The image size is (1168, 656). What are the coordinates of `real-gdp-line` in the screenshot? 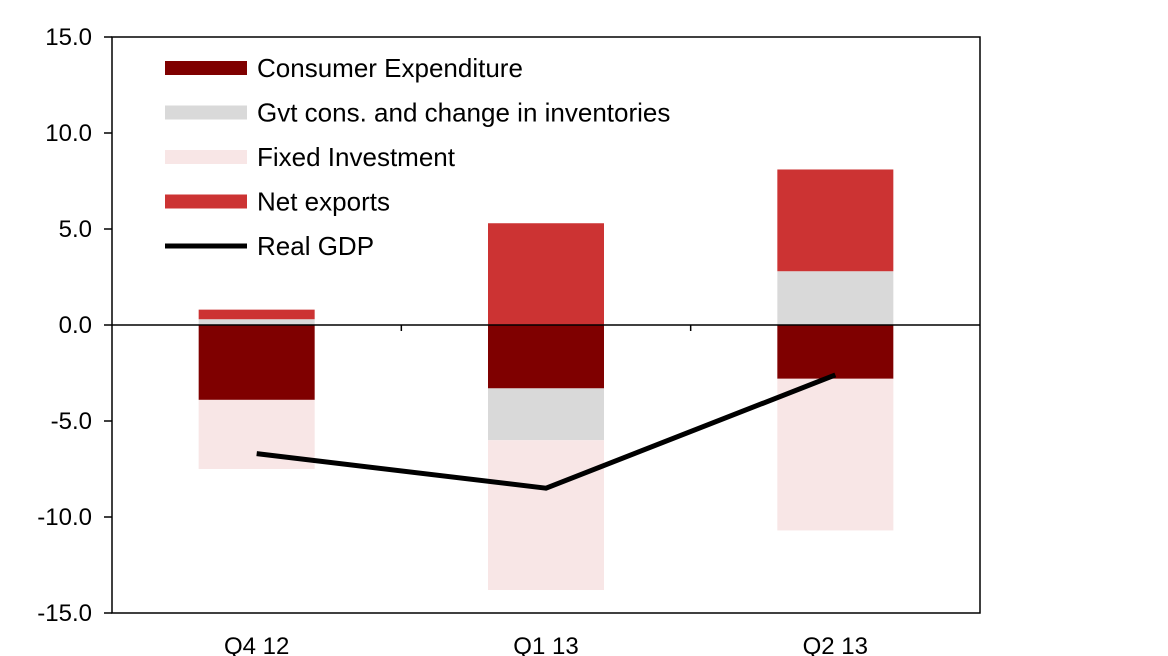 It's located at (546, 431).